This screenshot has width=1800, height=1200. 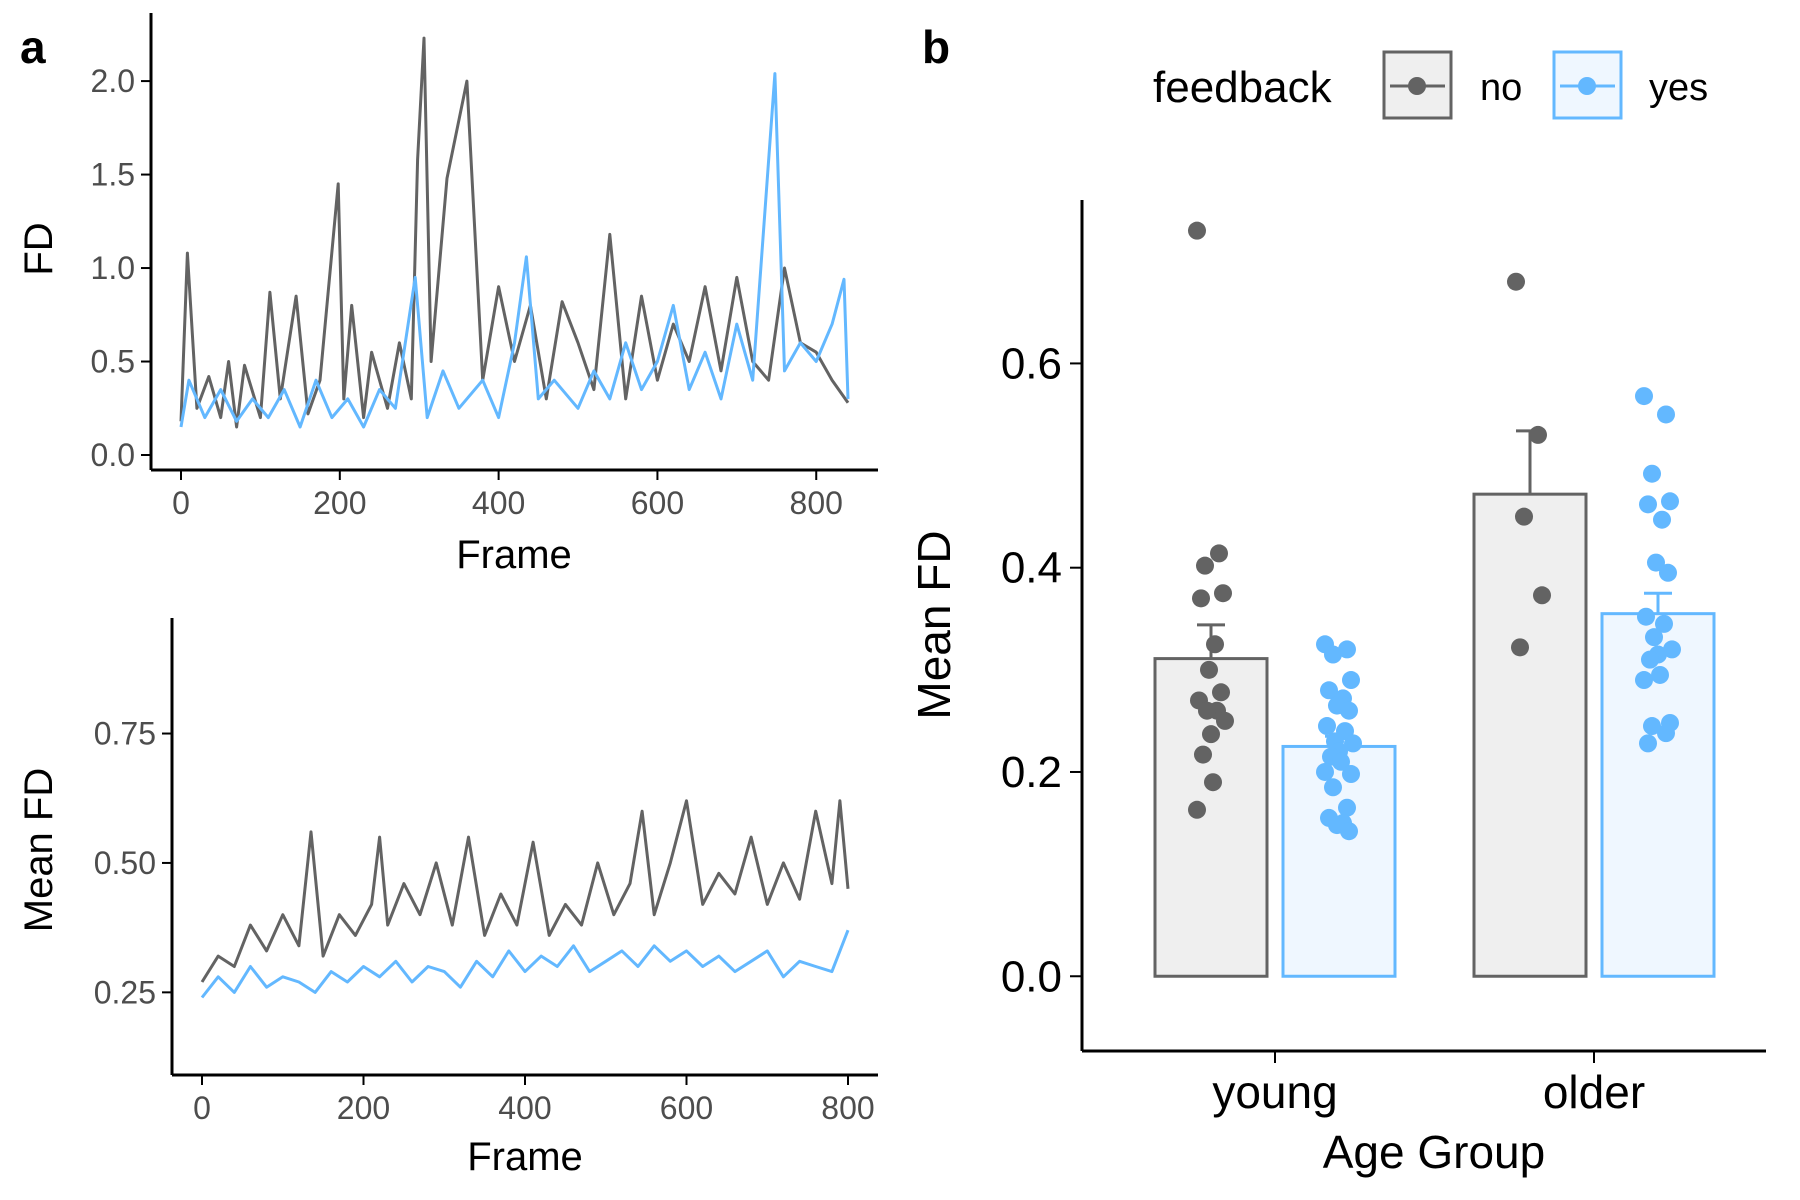 I want to click on panel-b-x-tick-label-older: older, so click(x=1594, y=1092).